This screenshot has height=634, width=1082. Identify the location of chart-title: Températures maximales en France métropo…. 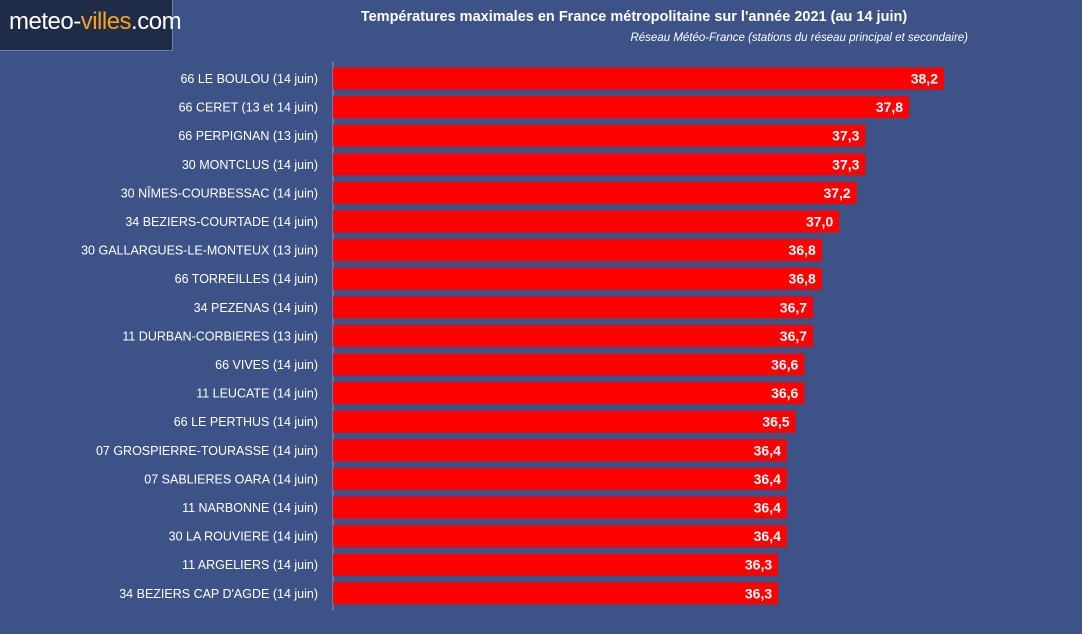
(634, 17).